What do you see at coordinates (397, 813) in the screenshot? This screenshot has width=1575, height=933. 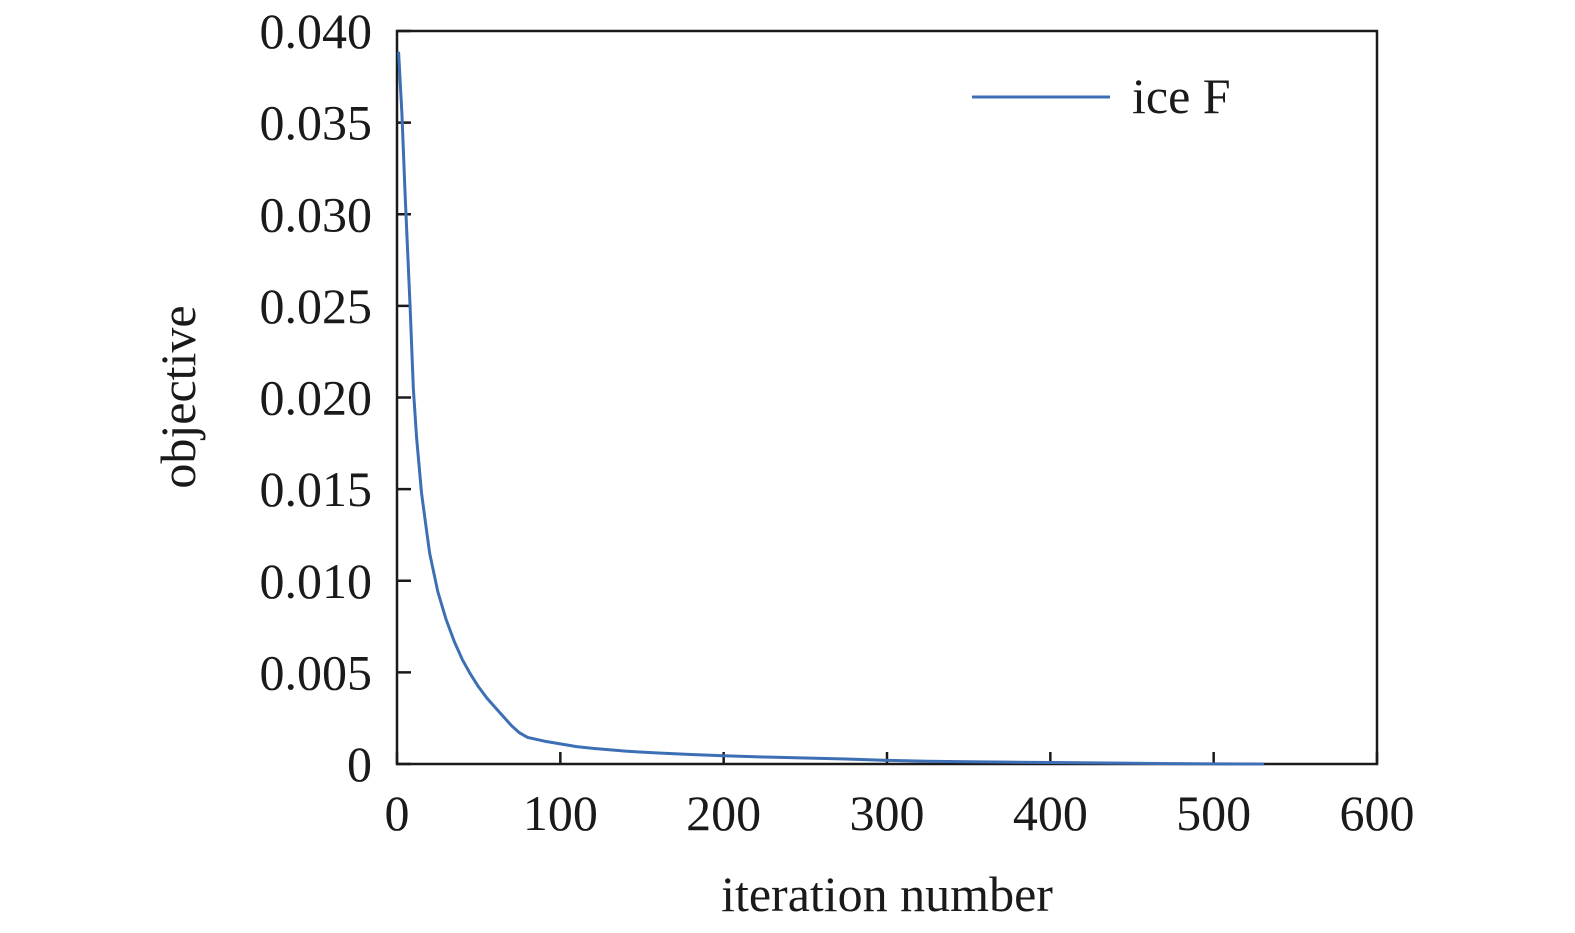 I see `x-tick-label: 0` at bounding box center [397, 813].